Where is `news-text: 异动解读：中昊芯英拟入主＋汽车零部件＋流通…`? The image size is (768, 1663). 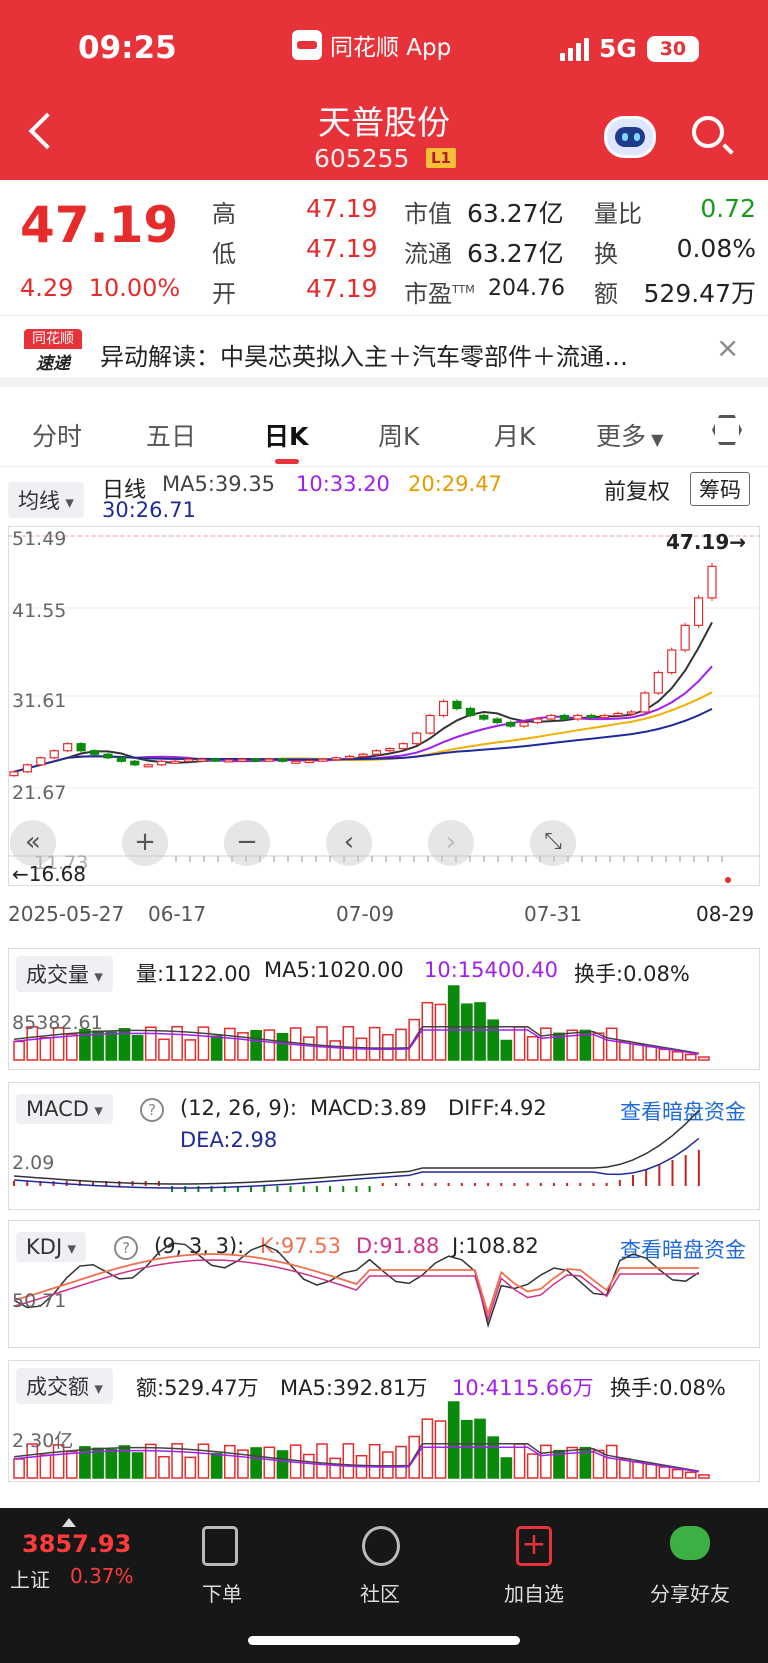
news-text: 异动解读：中昊芯英拟入主＋汽车零部件＋流通… is located at coordinates (364, 357).